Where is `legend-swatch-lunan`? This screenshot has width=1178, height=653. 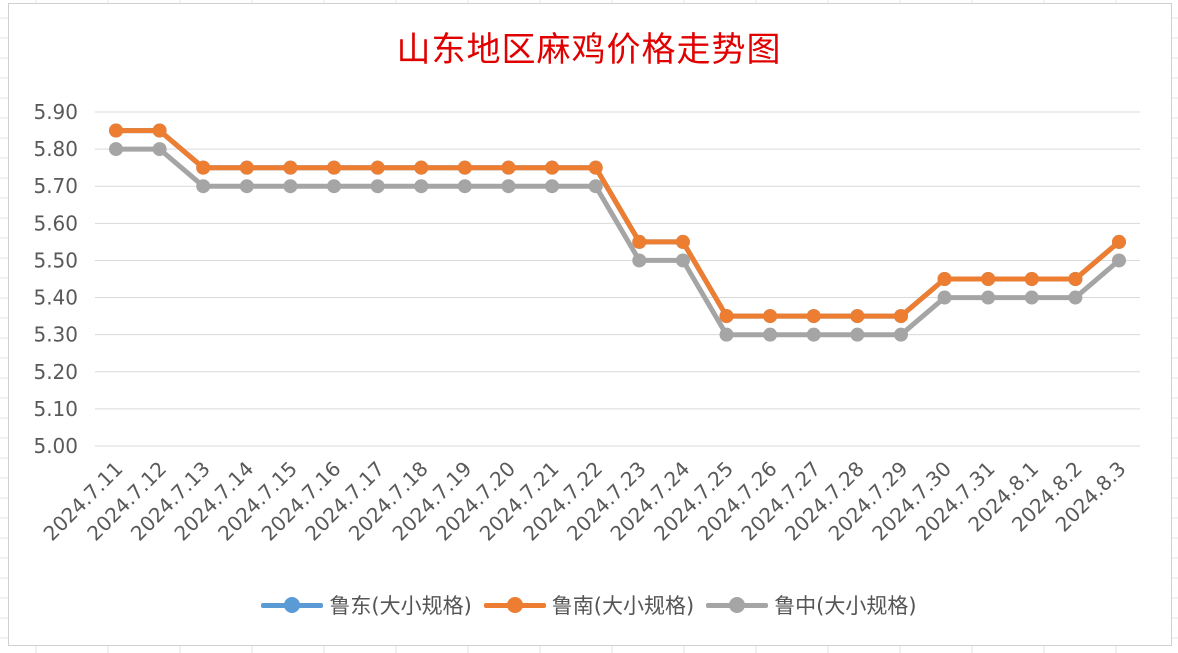 legend-swatch-lunan is located at coordinates (514, 605).